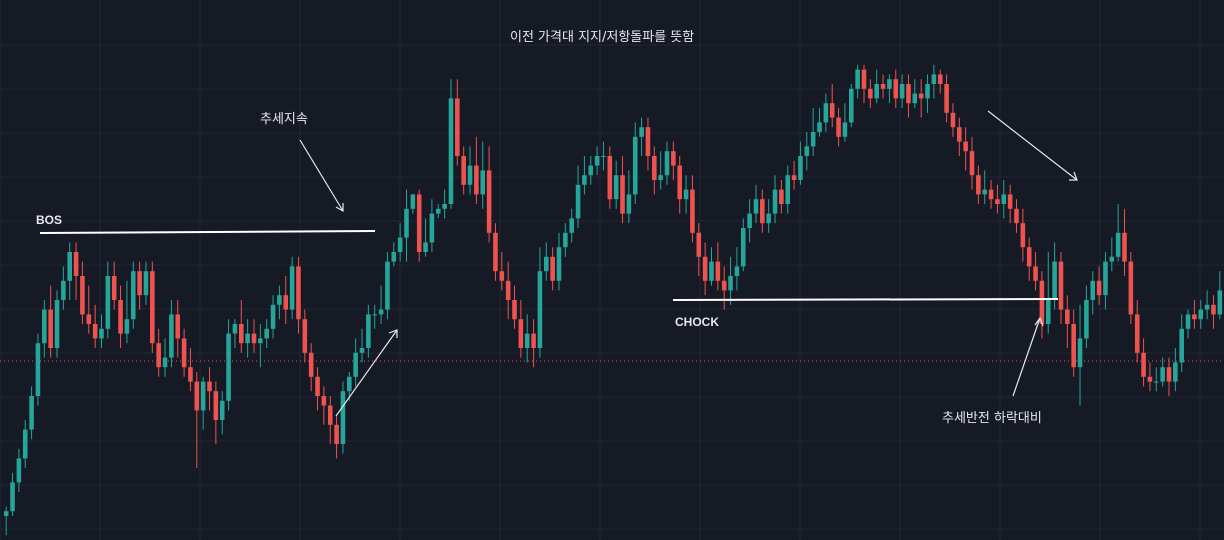  What do you see at coordinates (992, 418) in the screenshot?
I see `trend-reversal-label: 추세반전 하락대비` at bounding box center [992, 418].